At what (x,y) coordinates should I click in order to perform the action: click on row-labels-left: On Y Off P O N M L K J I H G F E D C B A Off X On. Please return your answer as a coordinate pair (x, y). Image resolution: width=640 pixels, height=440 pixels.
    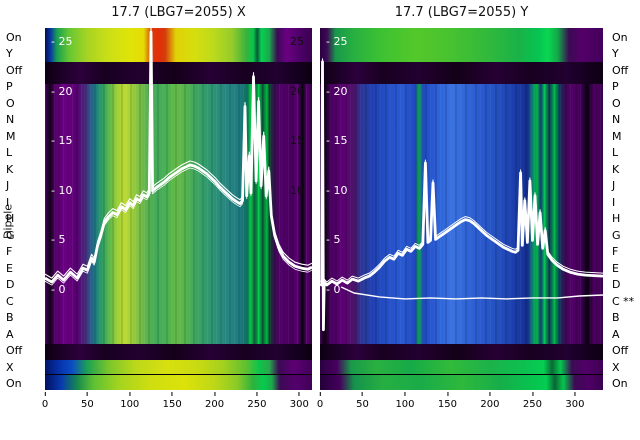
    Looking at the image, I should click on (23, 220).